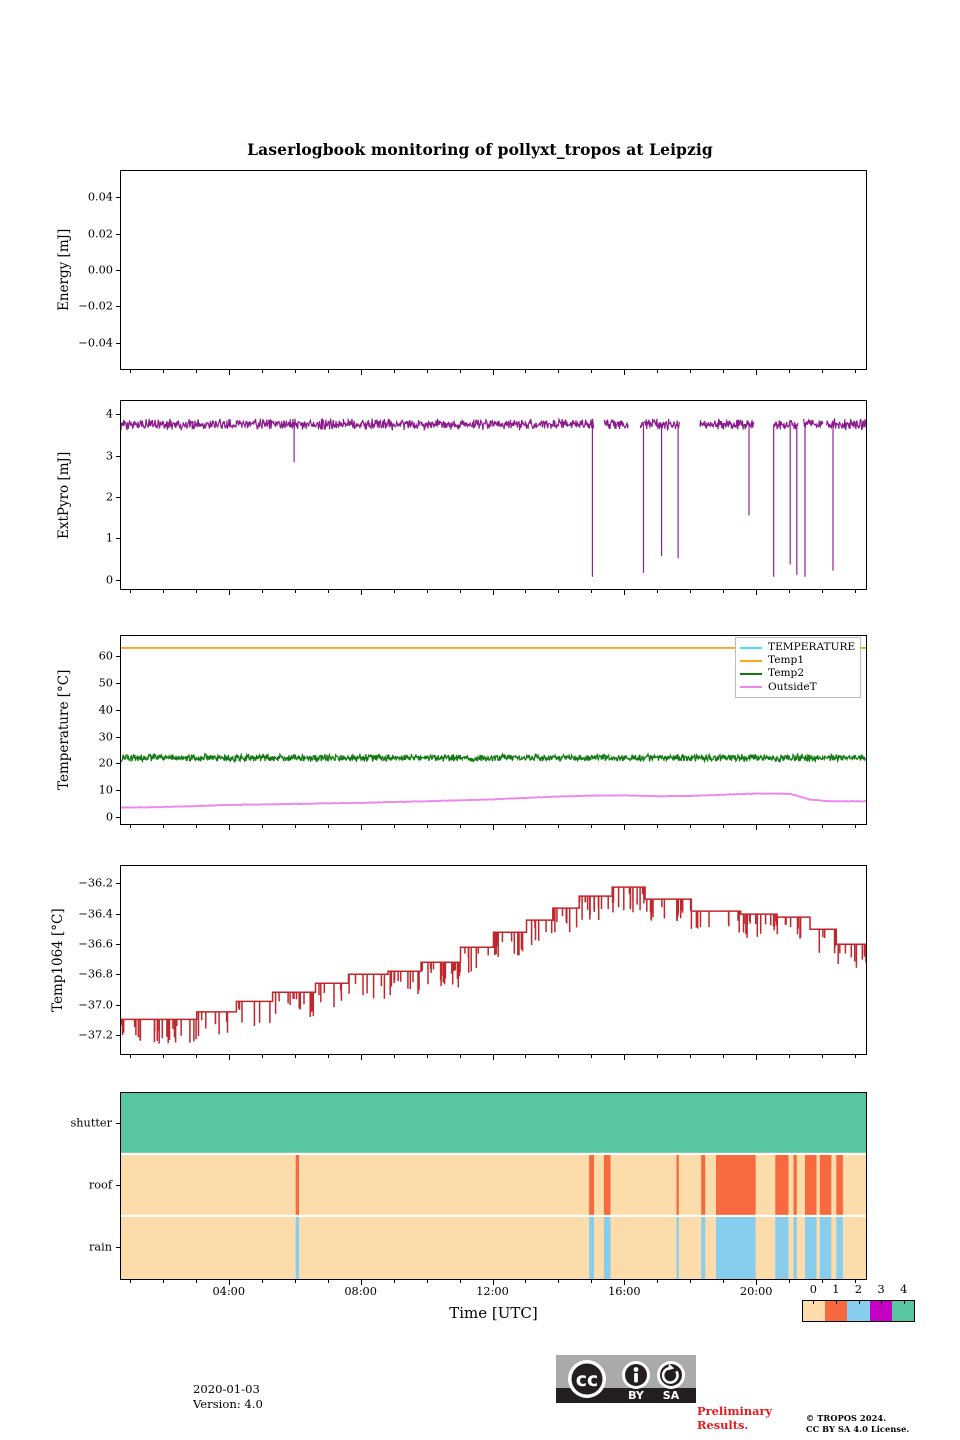  I want to click on energy-panel, so click(493, 270).